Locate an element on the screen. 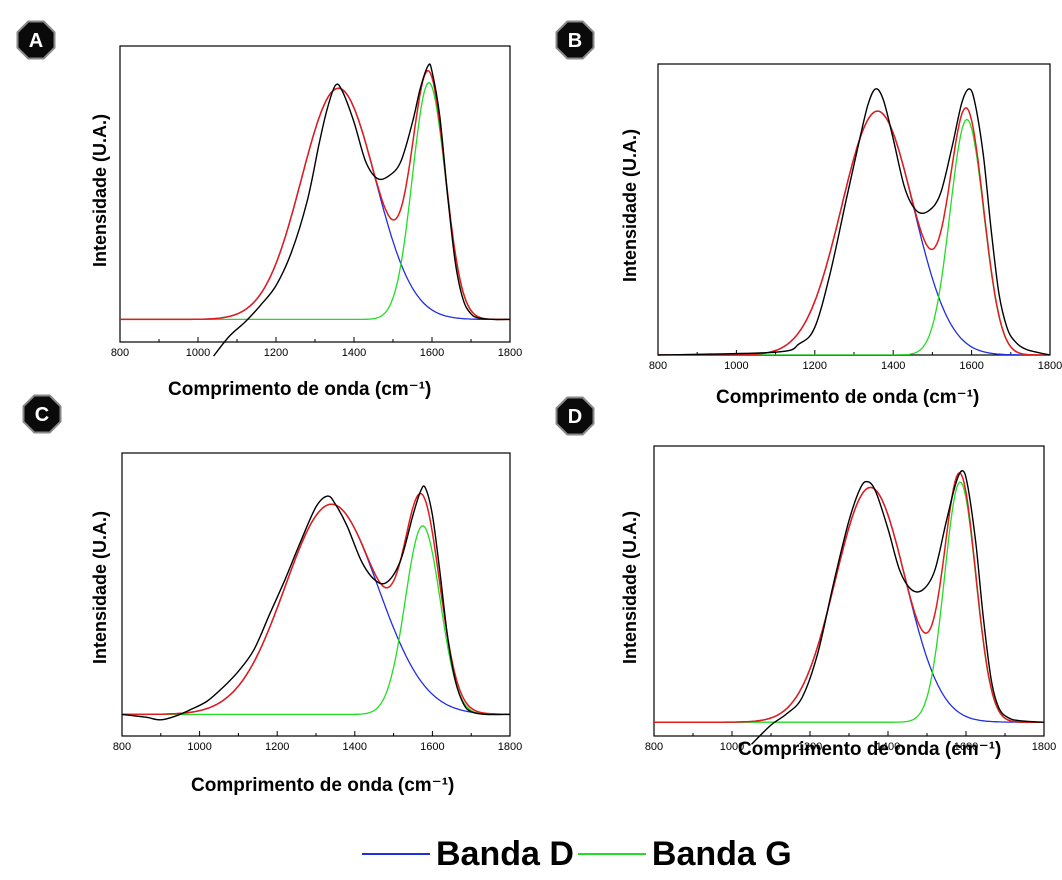  legend: Banda D Banda G is located at coordinates (579, 854).